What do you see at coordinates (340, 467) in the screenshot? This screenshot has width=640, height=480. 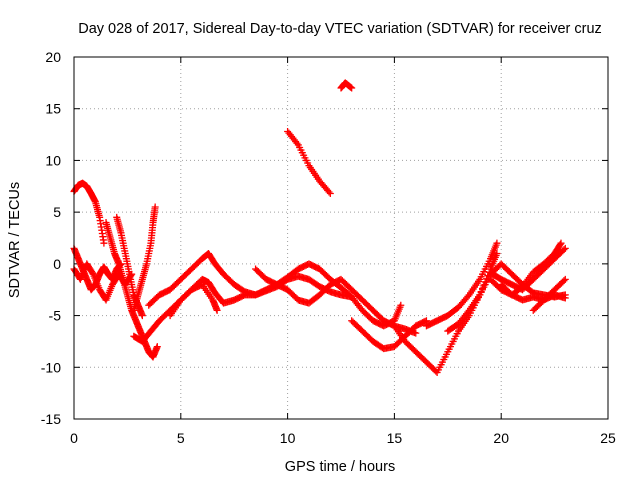 I see `x-axis-label: GPS time / hours` at bounding box center [340, 467].